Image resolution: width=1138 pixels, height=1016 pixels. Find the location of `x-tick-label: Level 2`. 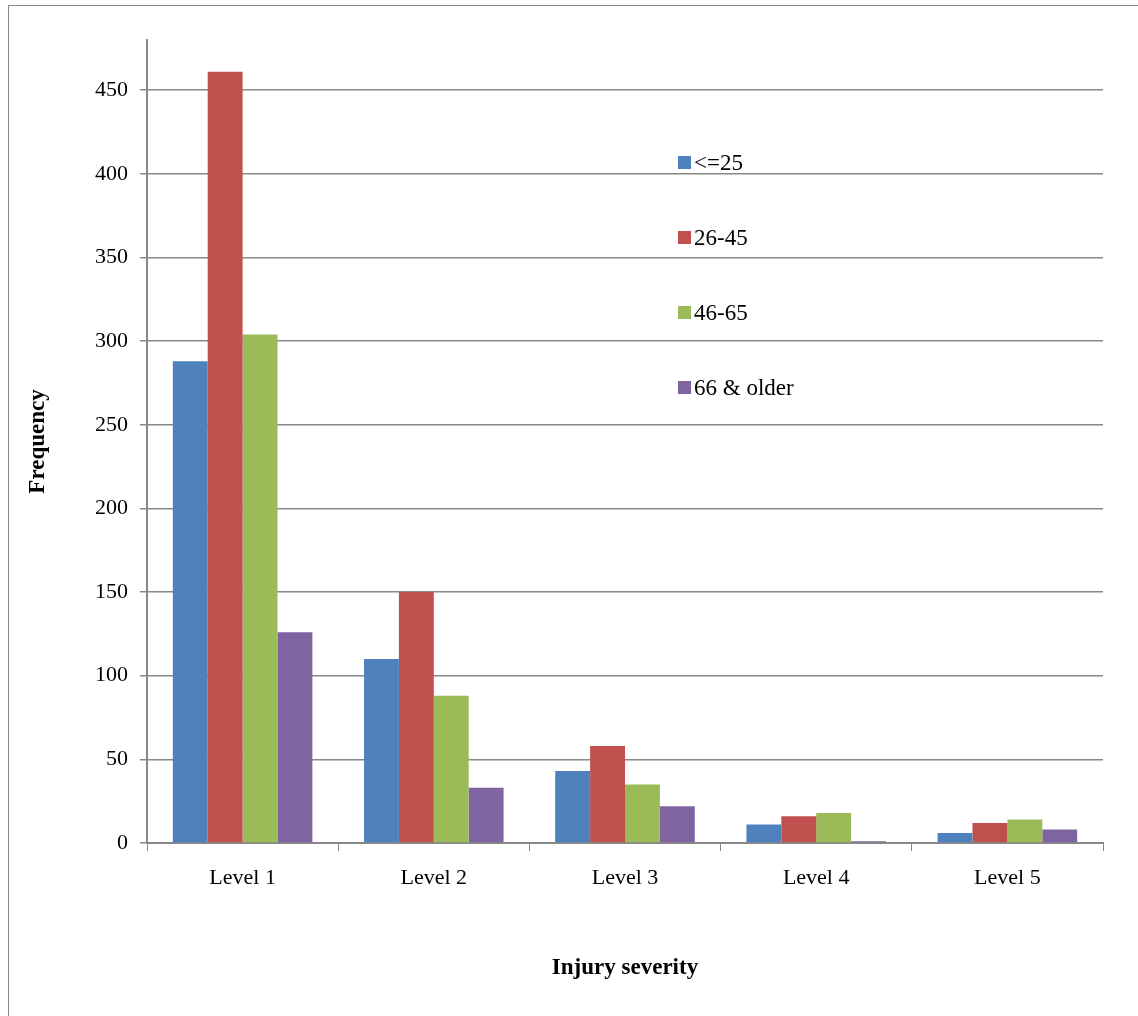

x-tick-label: Level 2 is located at coordinates (434, 876).